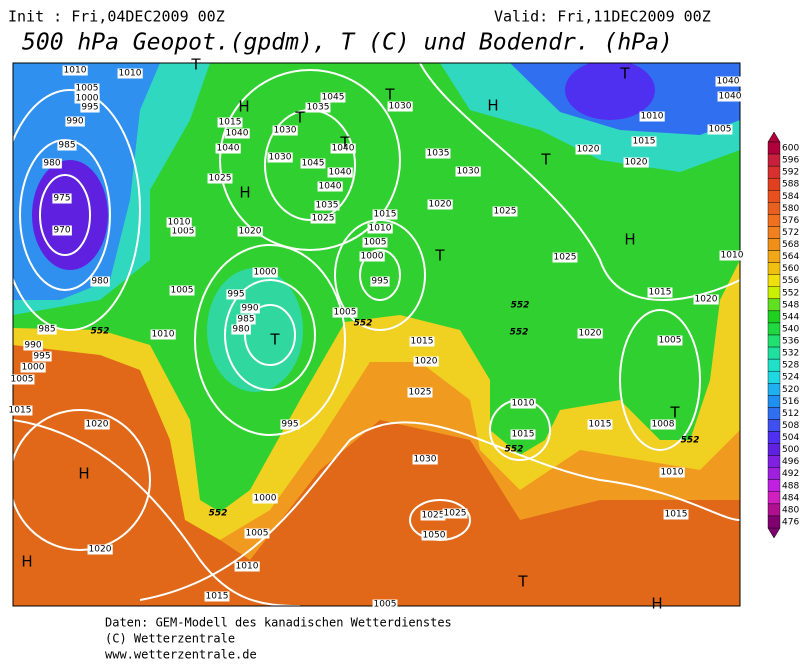 Image resolution: width=812 pixels, height=671 pixels. Describe the element at coordinates (790, 414) in the screenshot. I see `scale-label: 512` at that location.